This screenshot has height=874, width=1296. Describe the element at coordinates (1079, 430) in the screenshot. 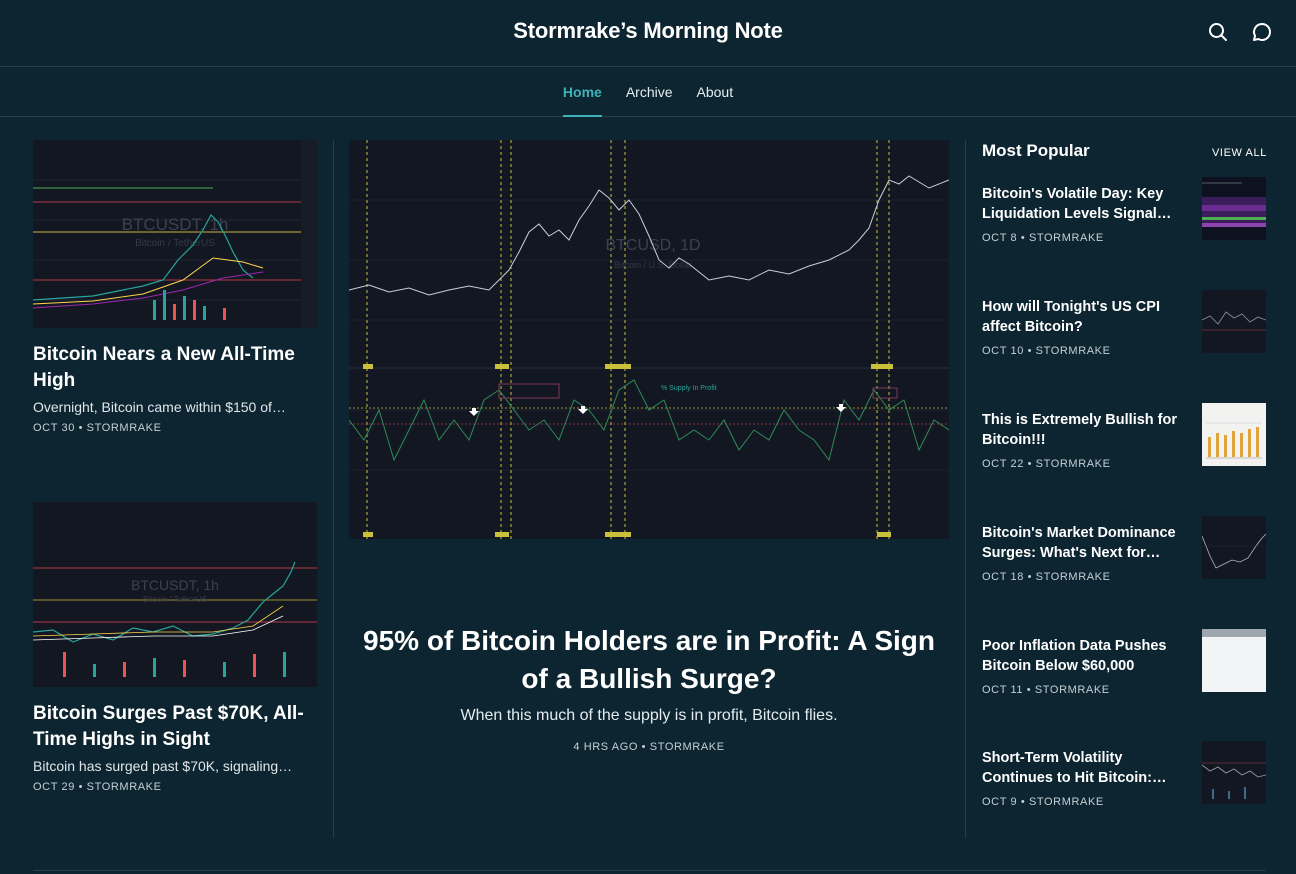

I see `popular-title: This is Extremely Bullish for Bitcoin!!!` at that location.